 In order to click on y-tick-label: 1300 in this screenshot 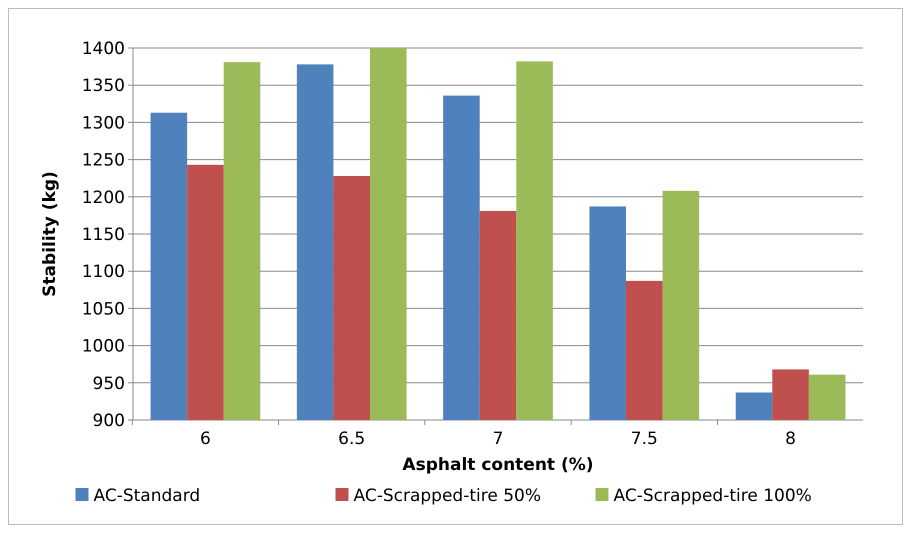, I will do `click(103, 123)`.